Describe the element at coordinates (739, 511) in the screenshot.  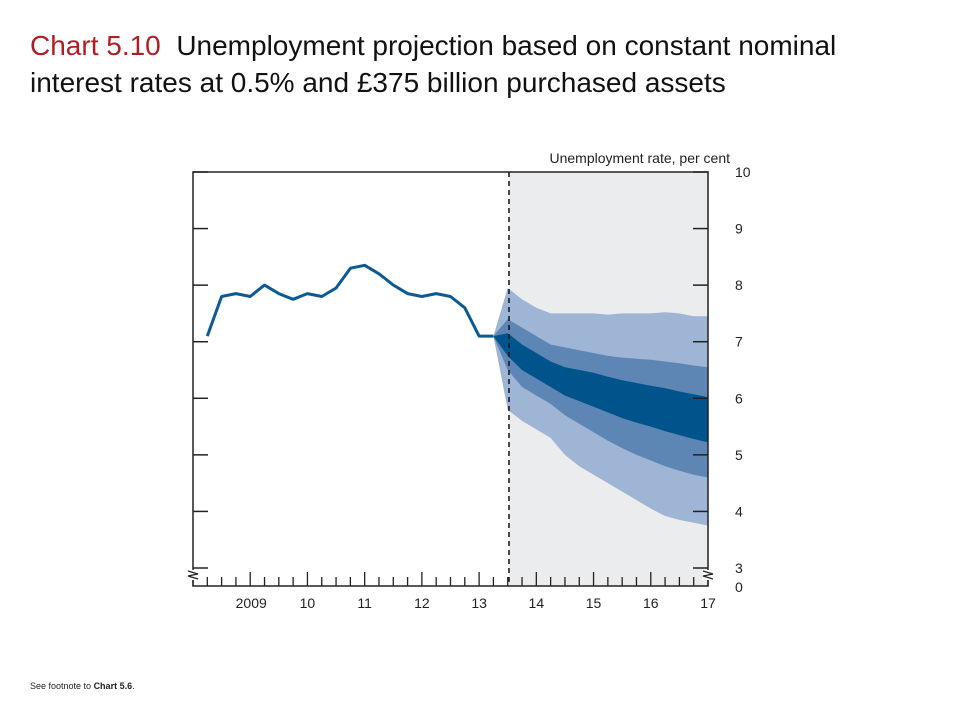
I see `y-tick-label: 4` at that location.